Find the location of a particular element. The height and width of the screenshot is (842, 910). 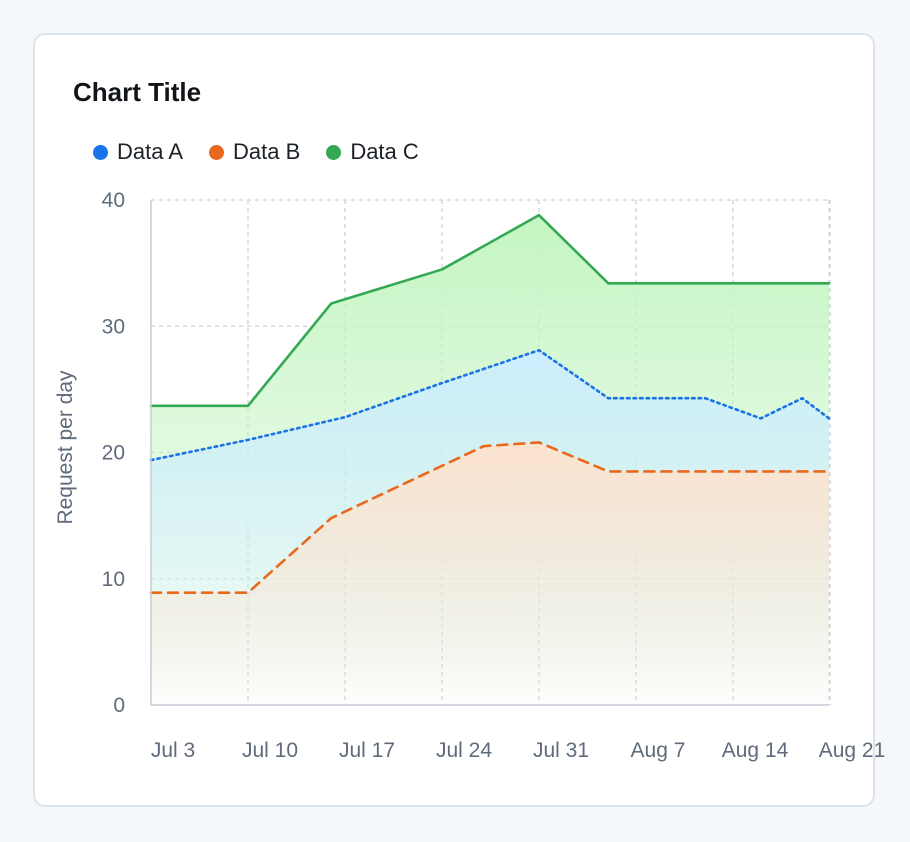

y-tick-label: 0 is located at coordinates (119, 705).